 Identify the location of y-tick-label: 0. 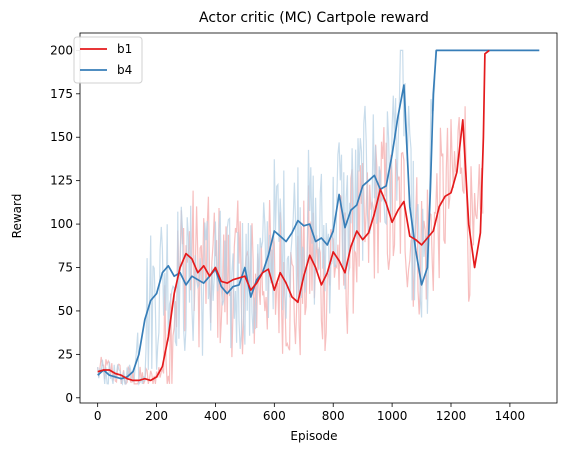
(69, 398).